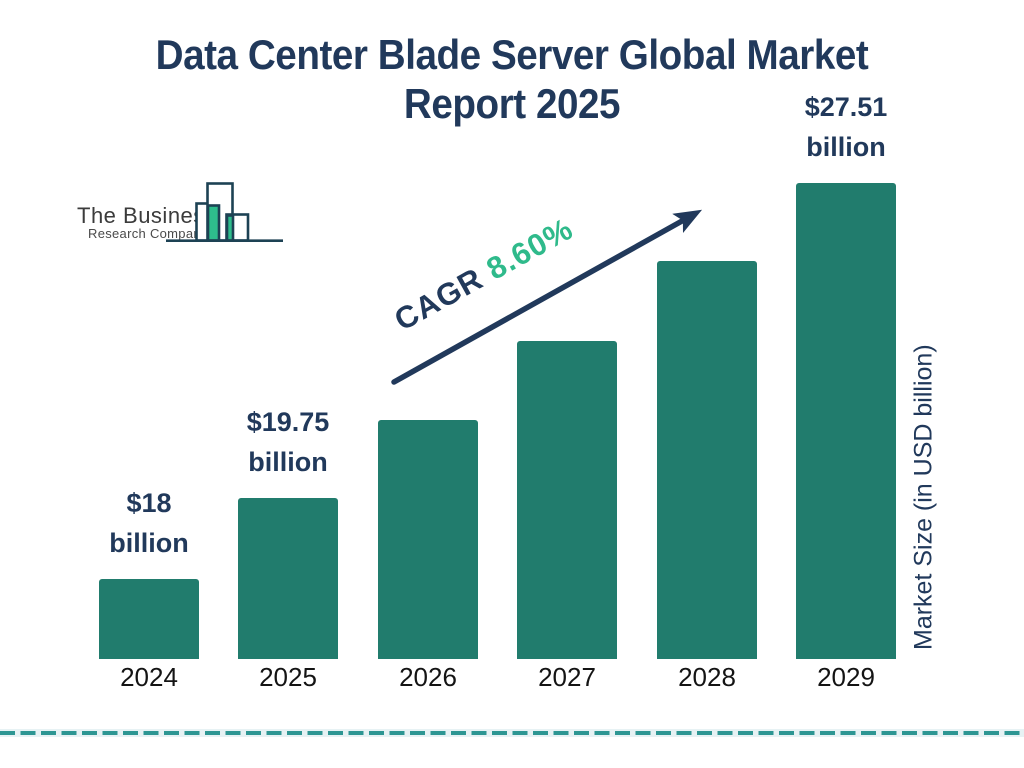 The width and height of the screenshot is (1024, 768). Describe the element at coordinates (846, 421) in the screenshot. I see `bar-2029` at that location.